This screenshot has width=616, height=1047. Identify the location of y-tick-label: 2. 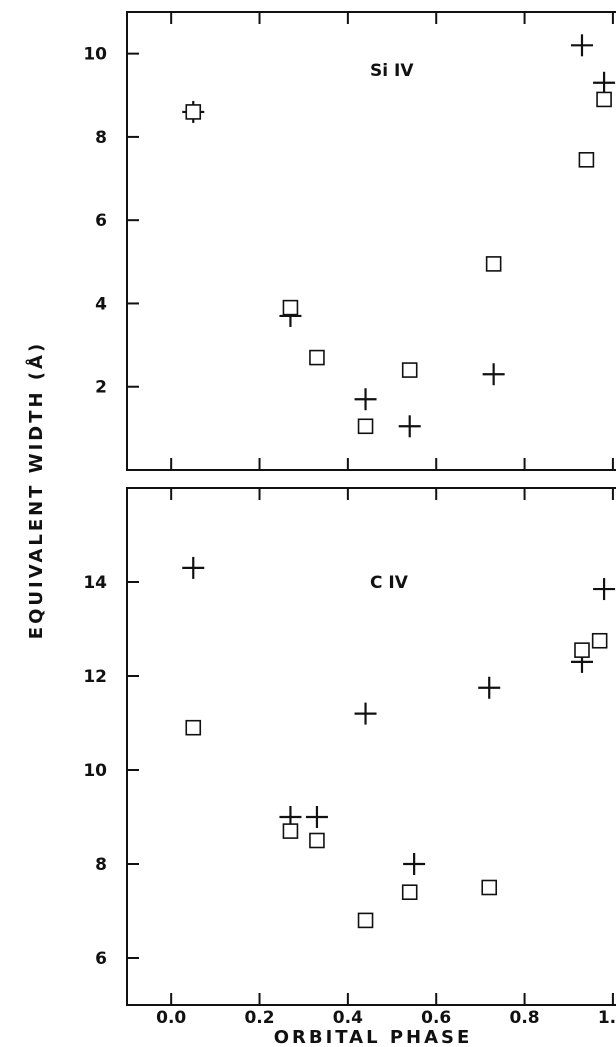
(101, 388).